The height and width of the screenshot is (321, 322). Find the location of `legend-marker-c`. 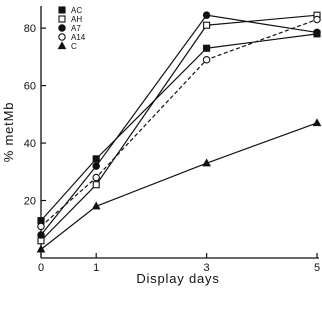

legend-marker-c is located at coordinates (62, 45).